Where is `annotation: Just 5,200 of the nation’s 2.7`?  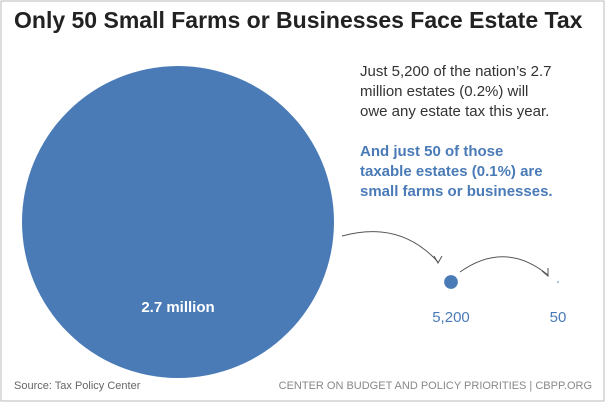
annotation: Just 5,200 of the nation’s 2.7 is located at coordinates (456, 71).